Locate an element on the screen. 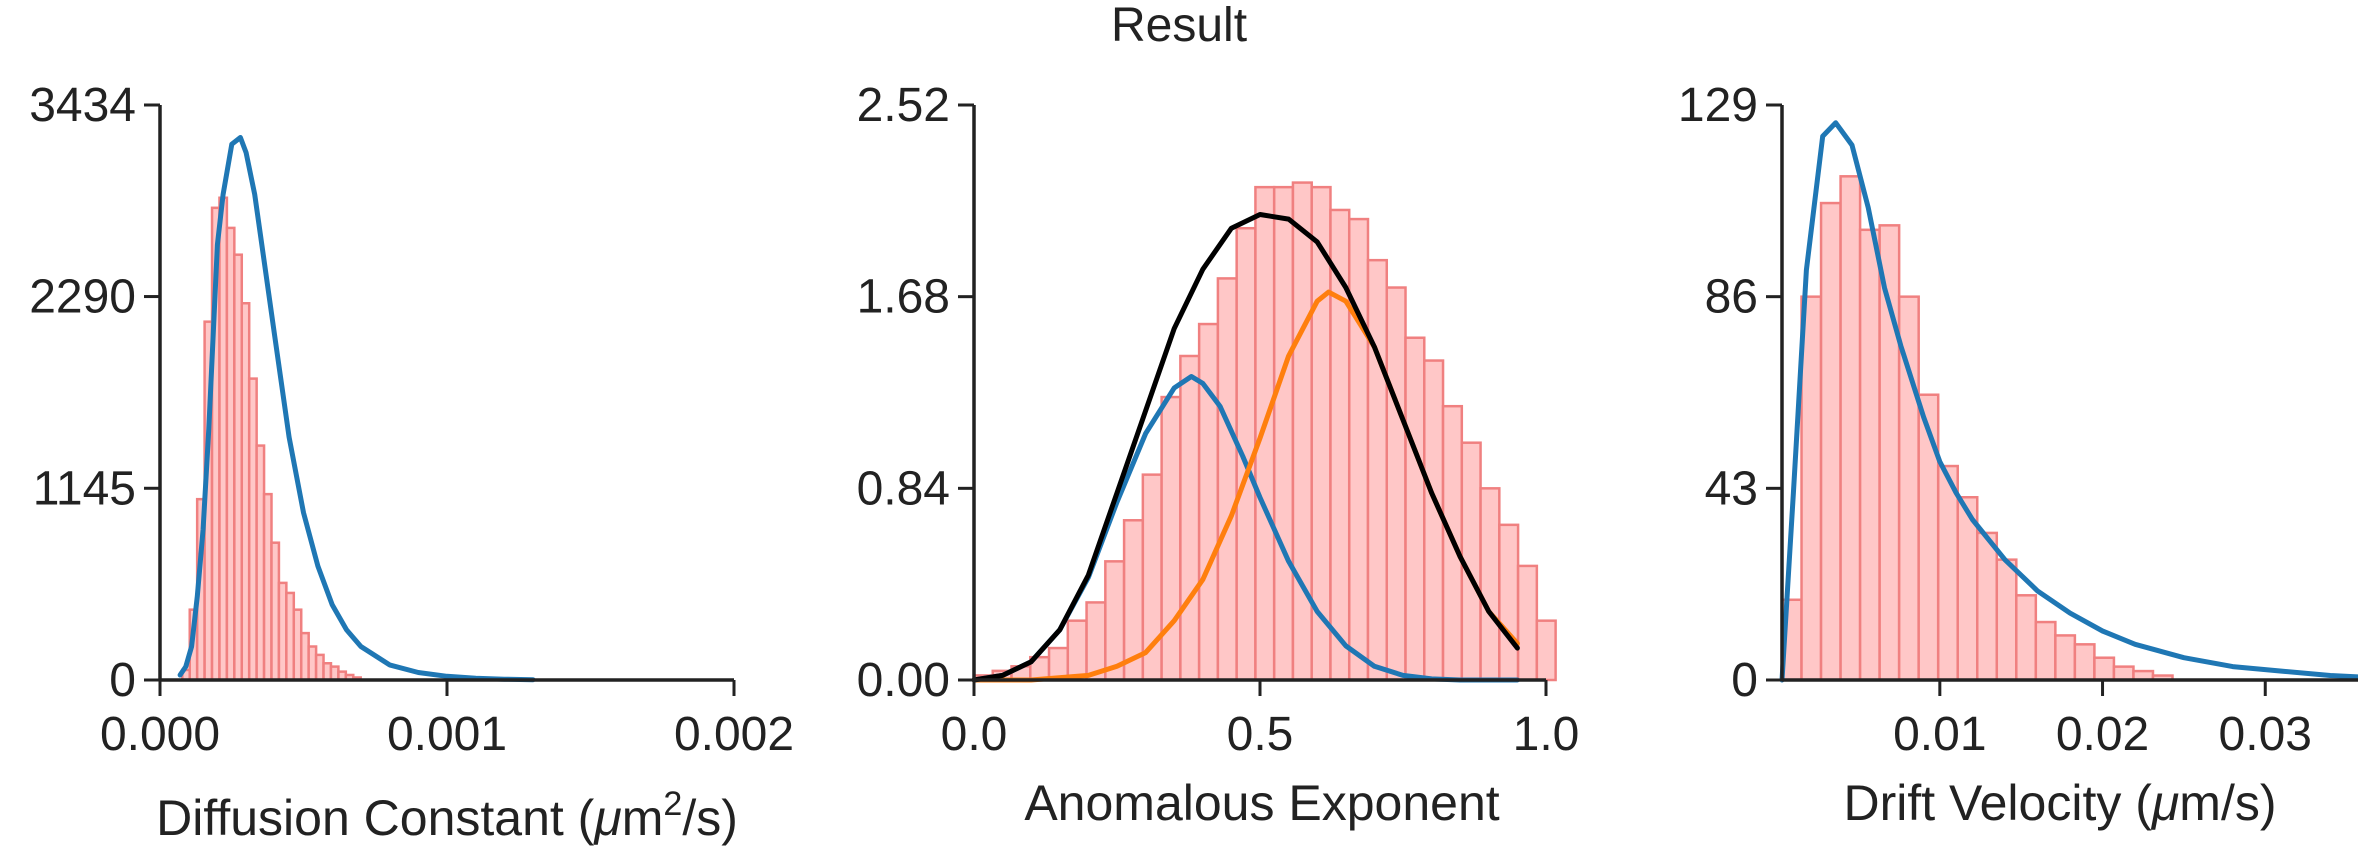  x-axis-label: Drift Velocity (μm/s) is located at coordinates (2059, 803).